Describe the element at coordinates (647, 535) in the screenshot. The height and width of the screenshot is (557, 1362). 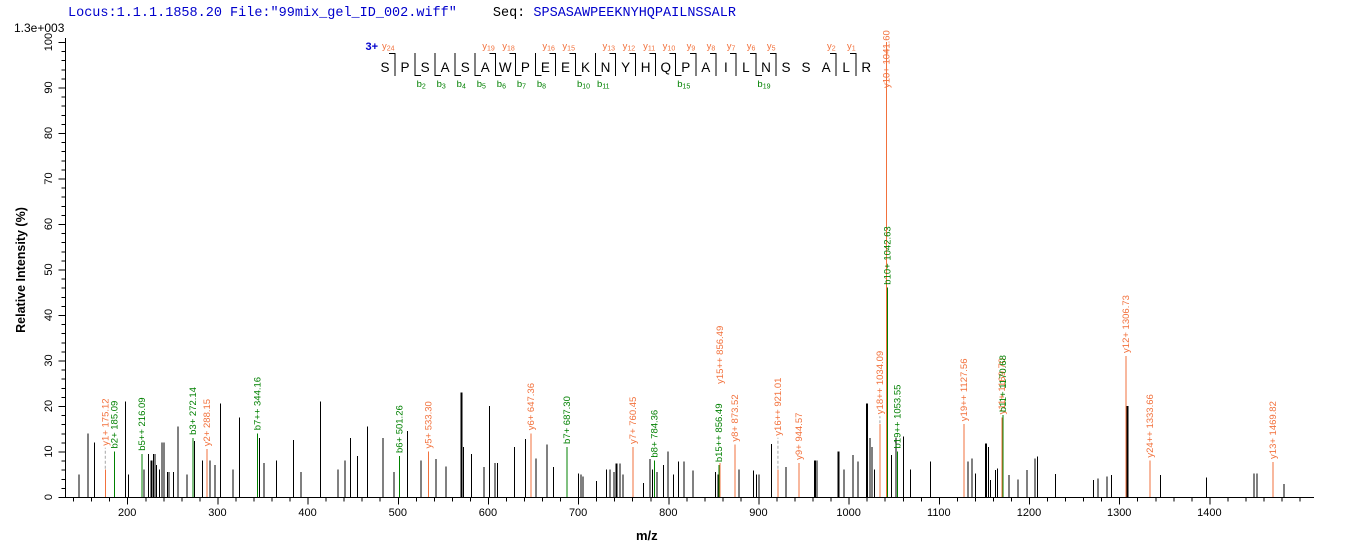
I see `x-axis-title: m/z` at that location.